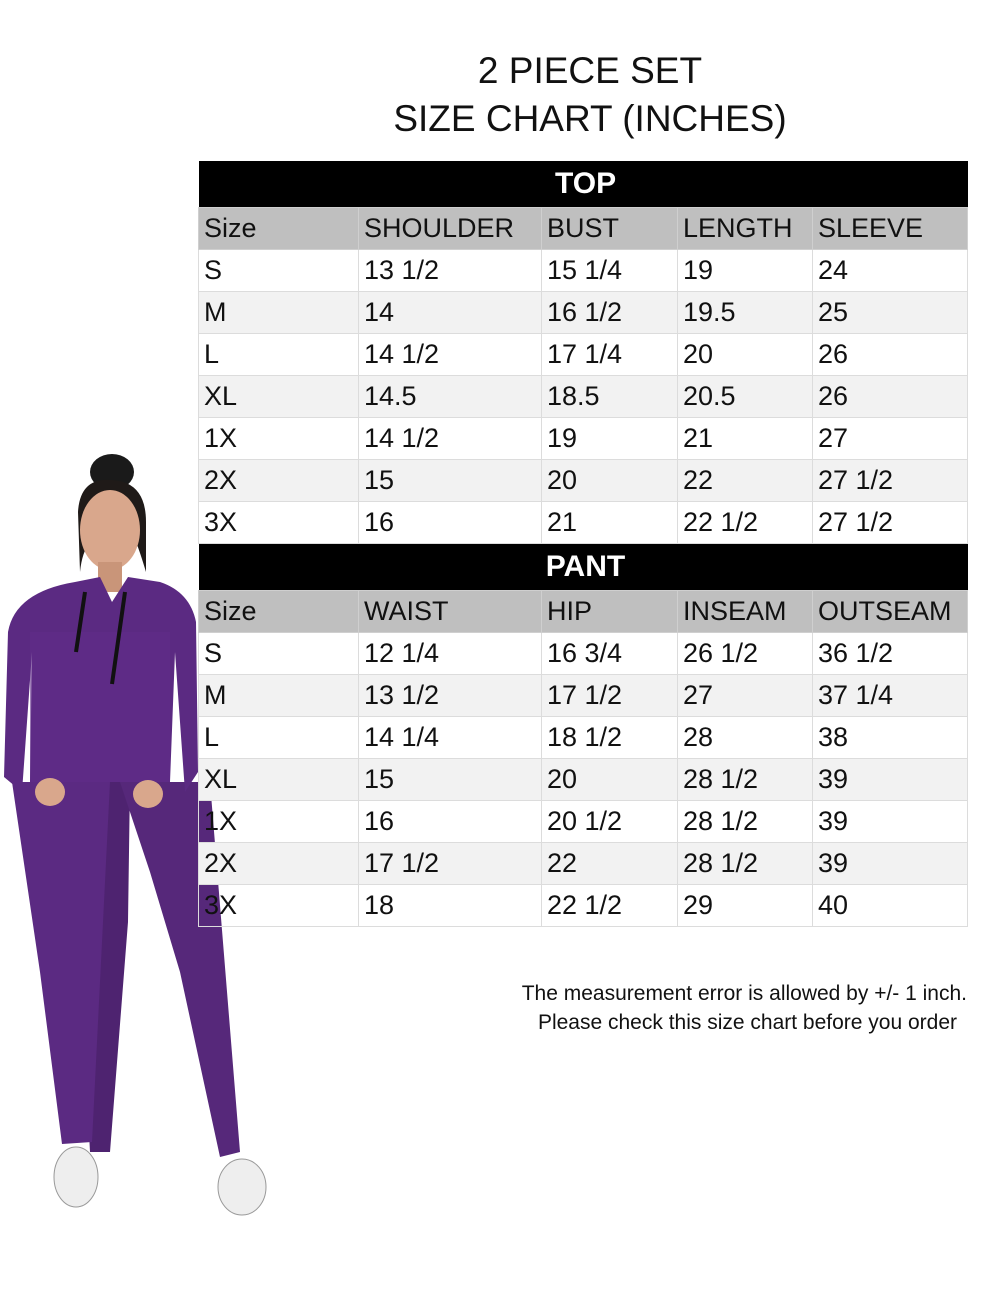 The image size is (1000, 1300). I want to click on table-row: L 14 1/2 17 1/4 20 26, so click(583, 354).